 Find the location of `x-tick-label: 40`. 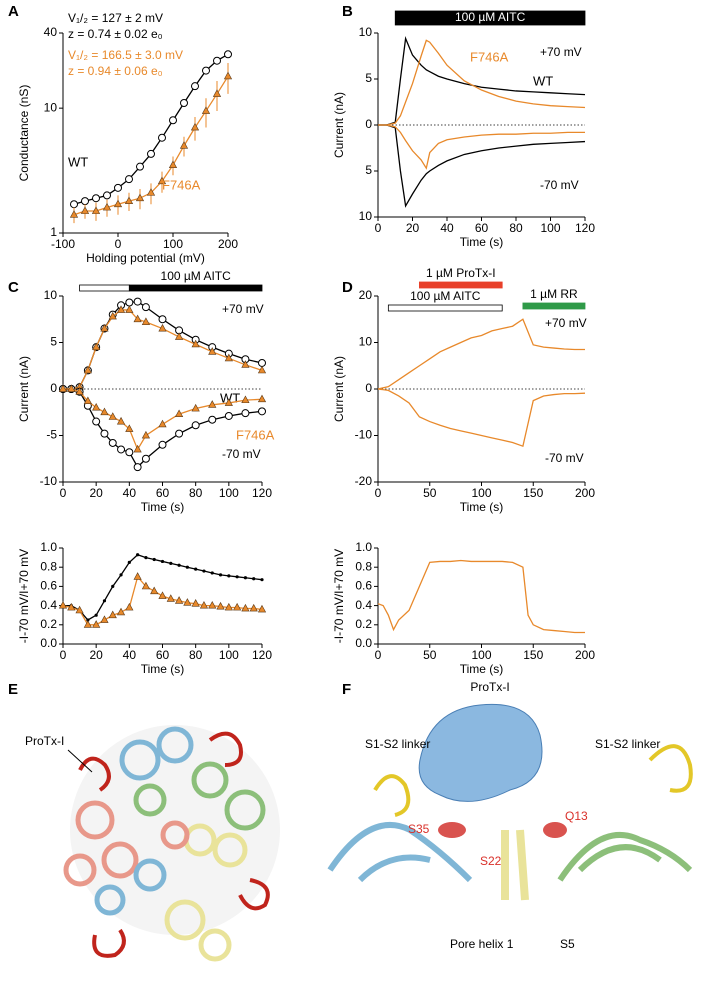

x-tick-label: 40 is located at coordinates (447, 228).